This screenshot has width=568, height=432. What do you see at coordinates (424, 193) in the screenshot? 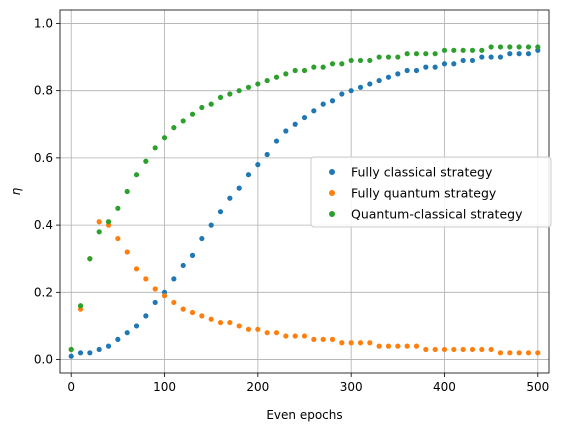
I see `legend-label-quantum: Fully quantum strategy` at bounding box center [424, 193].